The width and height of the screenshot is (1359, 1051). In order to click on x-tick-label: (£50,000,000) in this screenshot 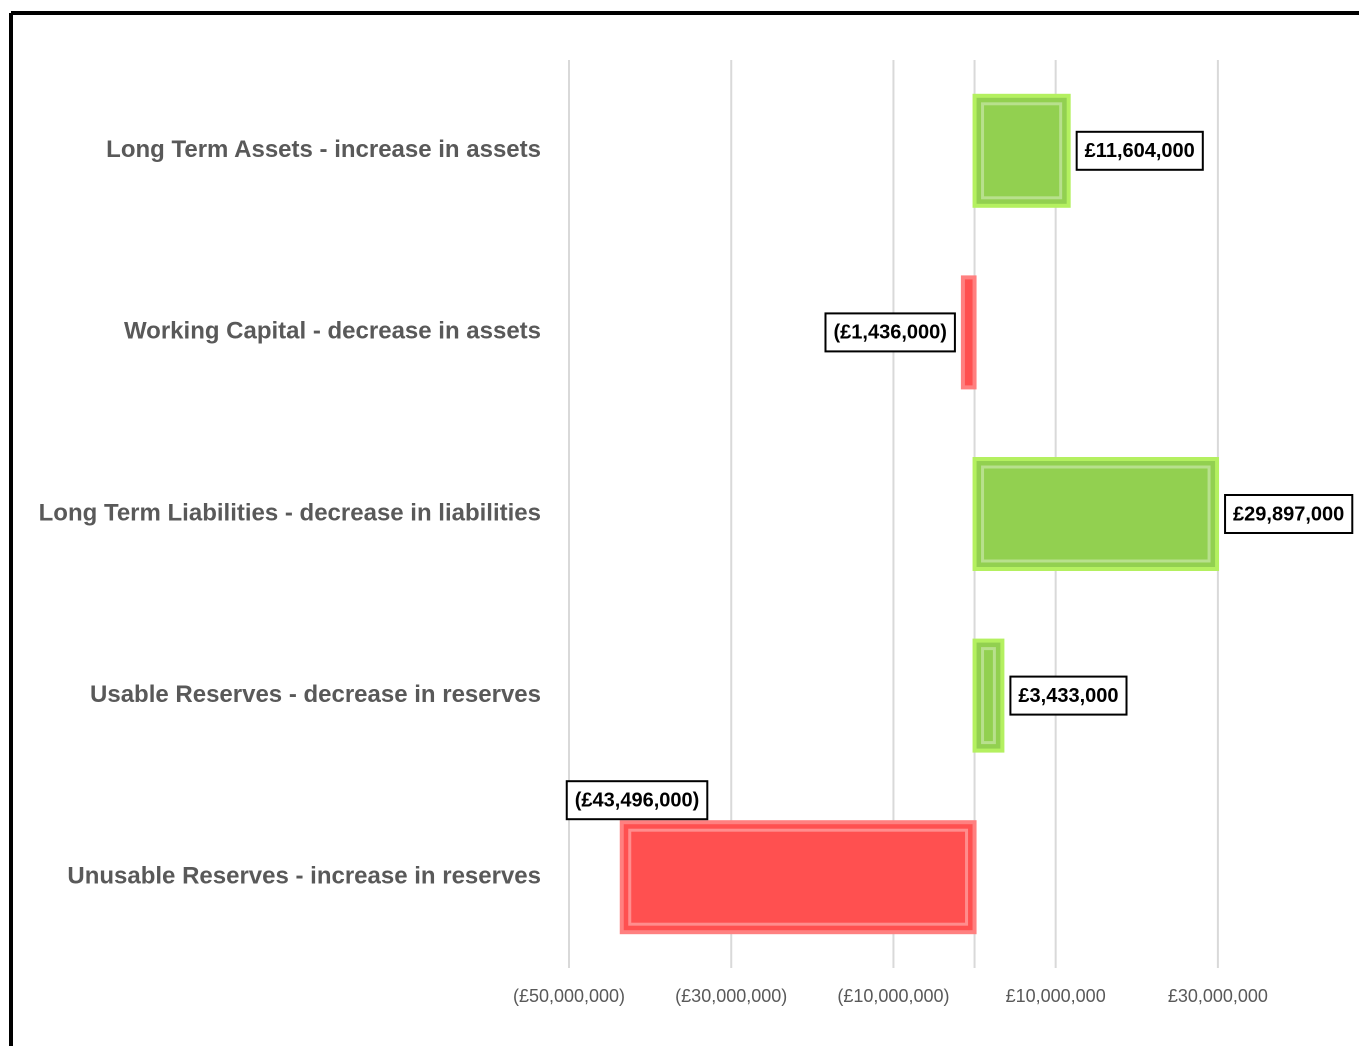, I will do `click(569, 996)`.